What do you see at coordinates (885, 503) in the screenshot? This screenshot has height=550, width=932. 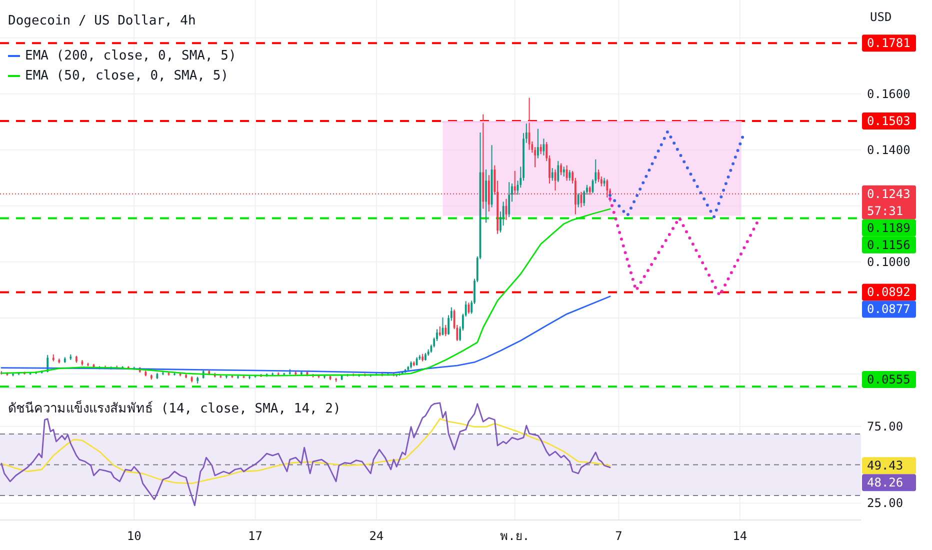 I see `y-tick-label: 25.00` at bounding box center [885, 503].